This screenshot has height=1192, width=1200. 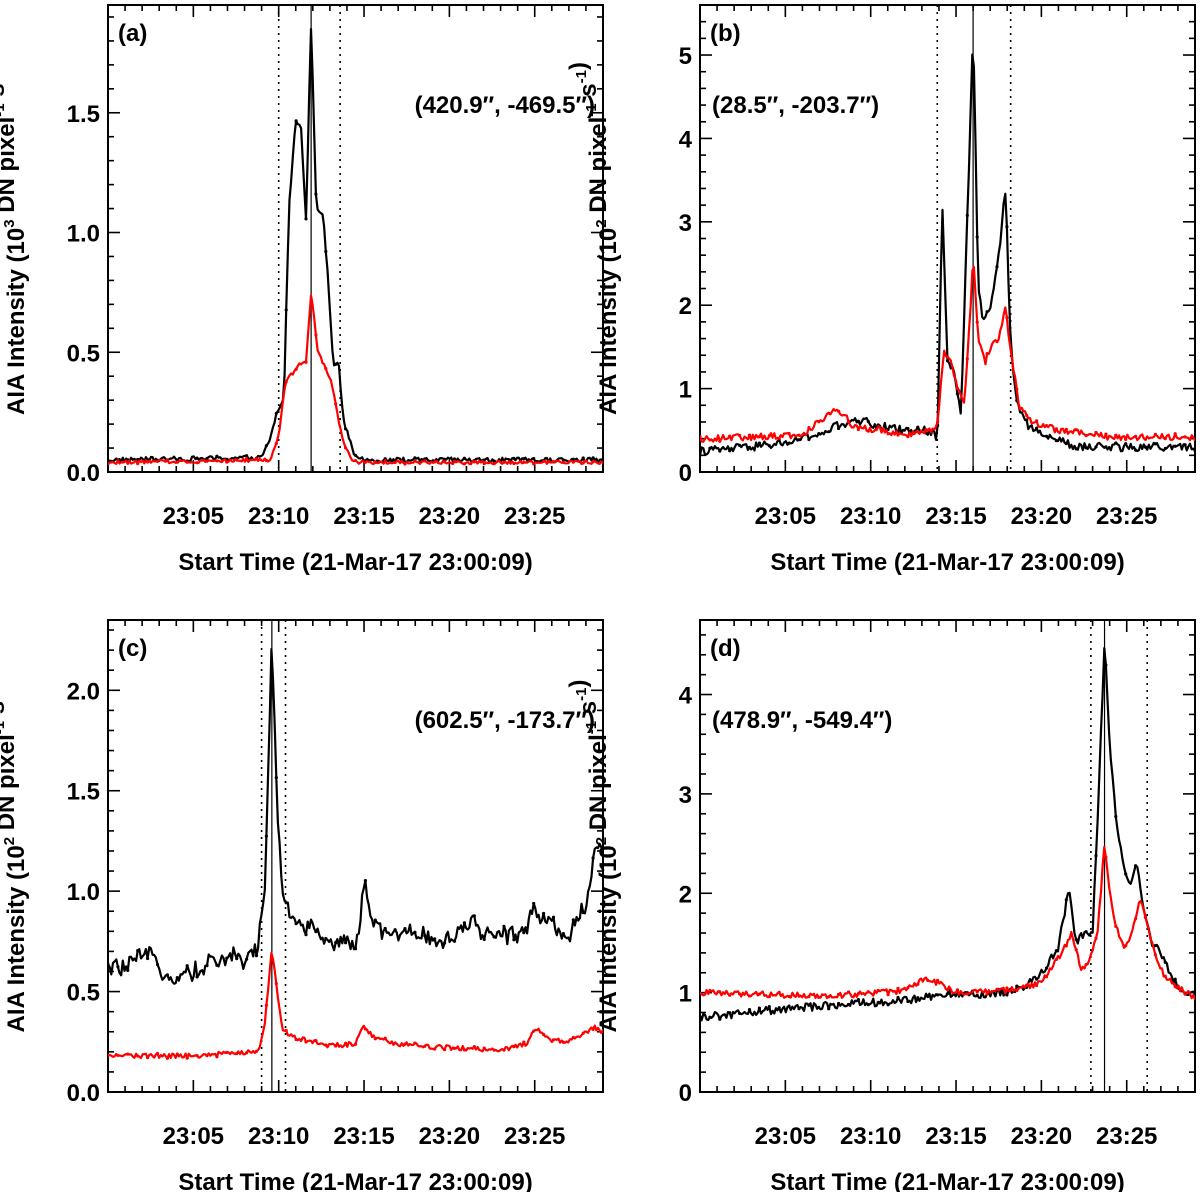 What do you see at coordinates (278, 516) in the screenshot?
I see `x-tick-label: 23:10` at bounding box center [278, 516].